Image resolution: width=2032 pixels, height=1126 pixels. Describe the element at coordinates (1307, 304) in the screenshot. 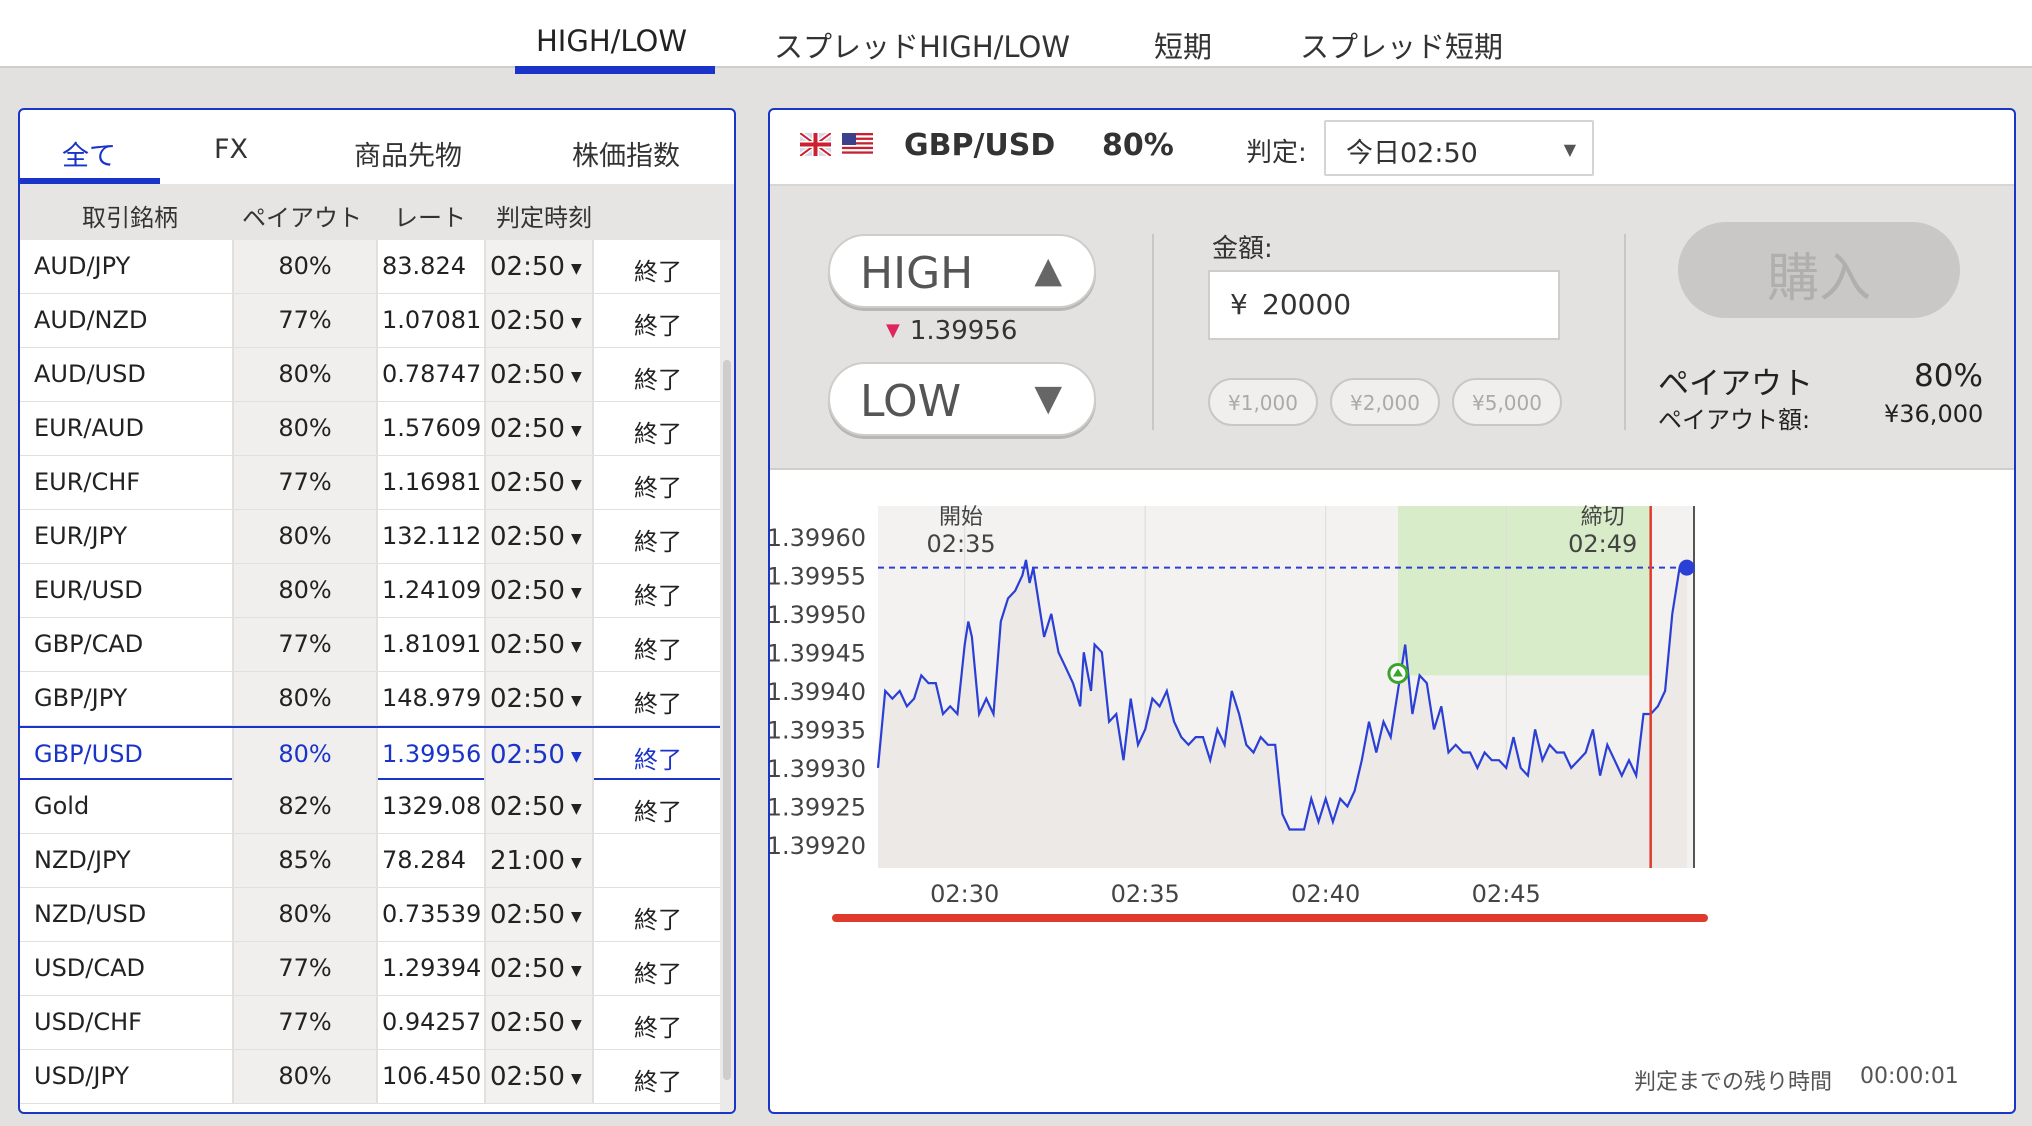

I see `amount-value: 20000` at that location.